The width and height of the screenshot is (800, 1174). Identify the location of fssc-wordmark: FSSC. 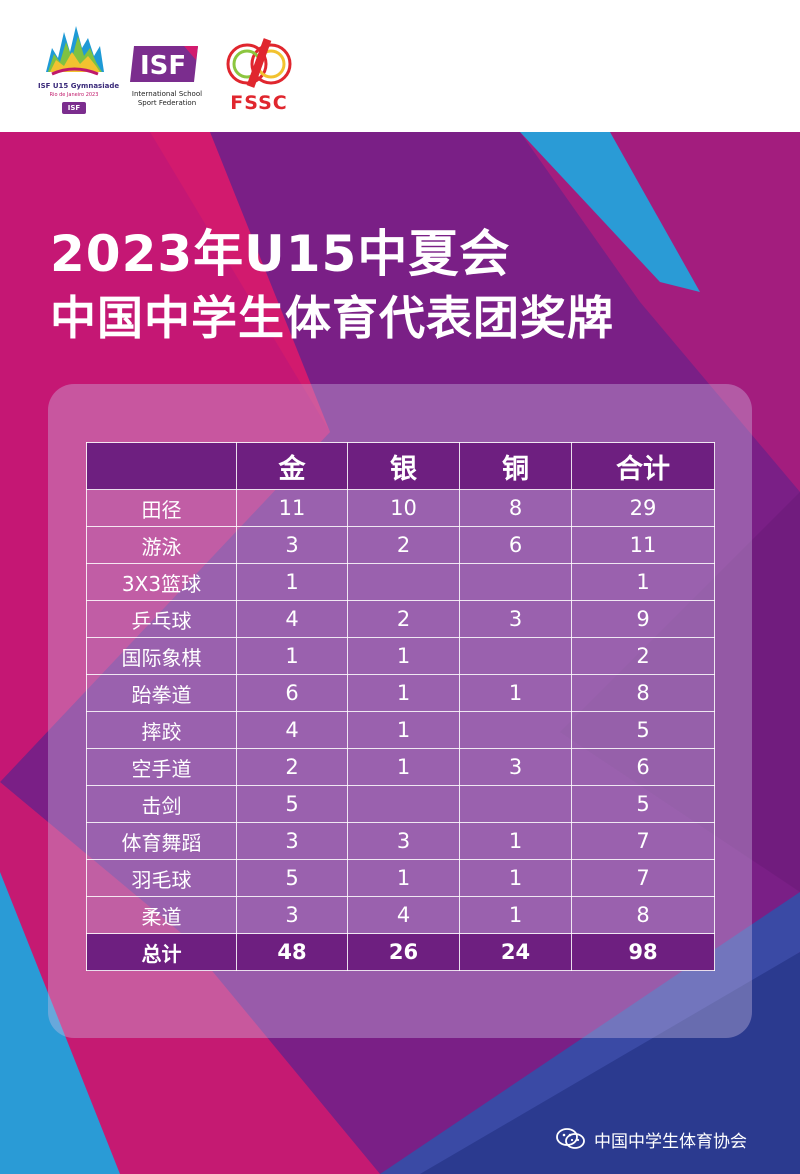
(259, 103).